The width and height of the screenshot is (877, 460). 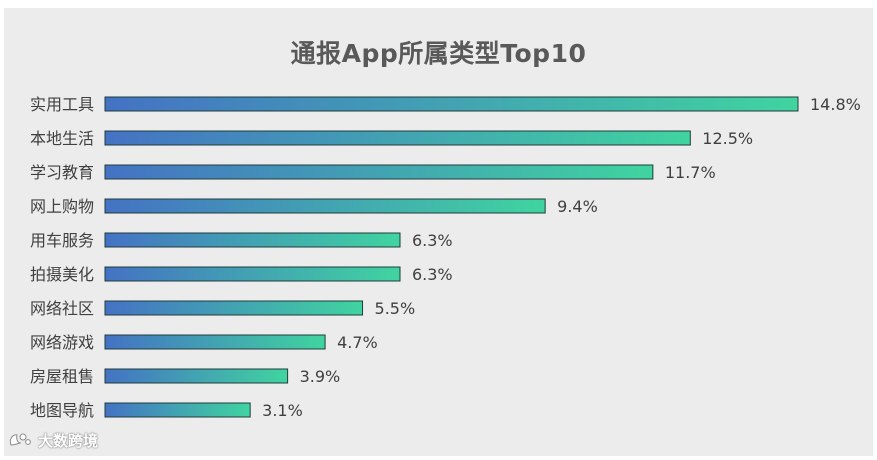 I want to click on brand-logo-icon, so click(x=20, y=439).